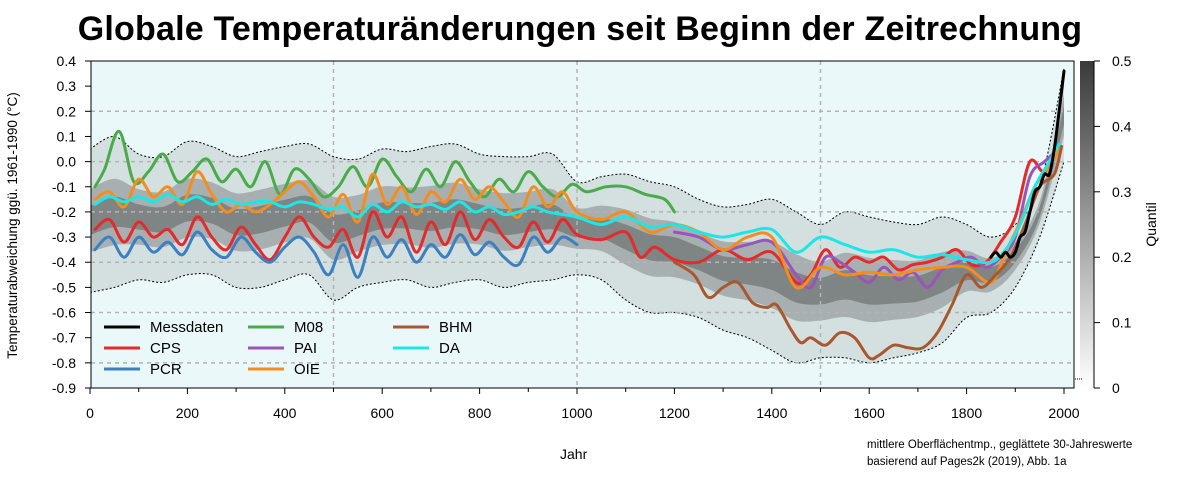 This screenshot has width=1200, height=479. Describe the element at coordinates (67, 111) in the screenshot. I see `y-tick-label: 0.2` at that location.